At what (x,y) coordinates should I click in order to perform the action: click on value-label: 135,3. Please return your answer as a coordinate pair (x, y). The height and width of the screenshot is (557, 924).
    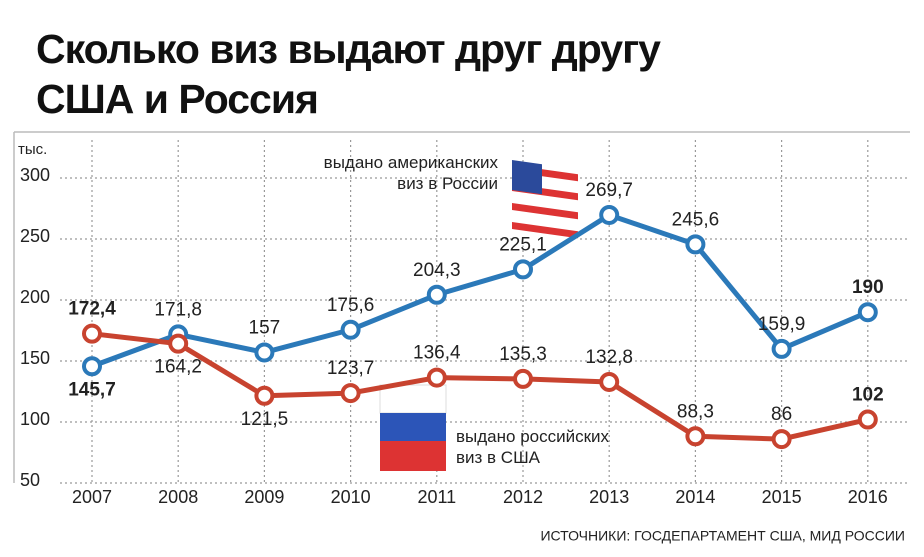
    Looking at the image, I should click on (523, 354).